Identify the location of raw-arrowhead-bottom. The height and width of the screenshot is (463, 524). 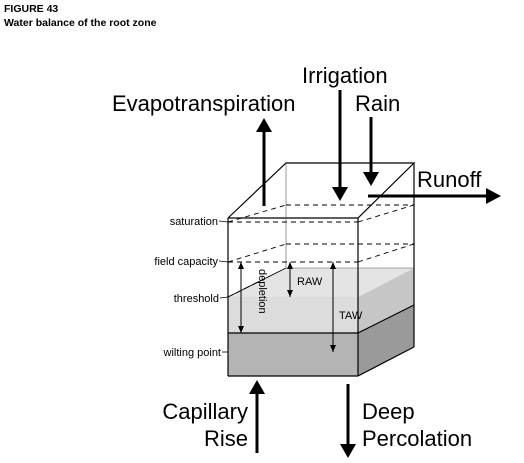
(290, 293).